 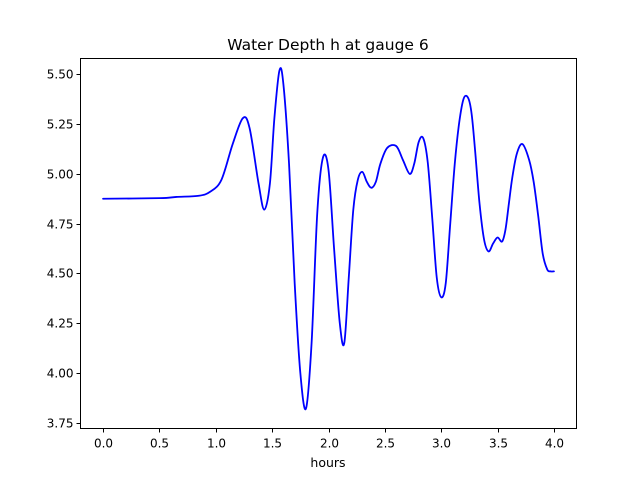 I want to click on x-tick-label: 0.0, so click(x=103, y=444).